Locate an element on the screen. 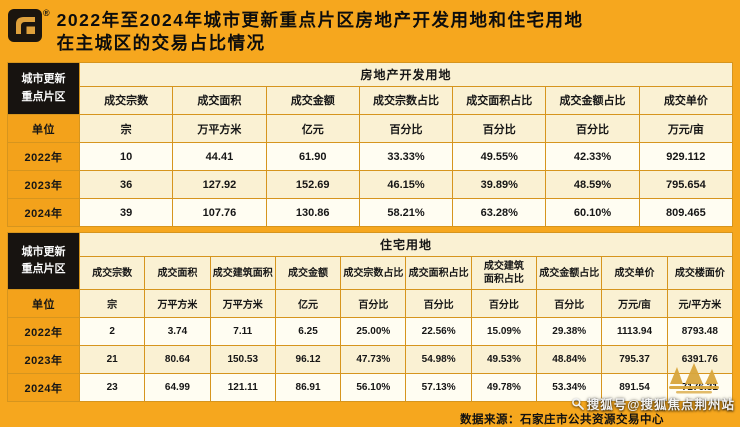 This screenshot has height=427, width=740. data-cell: 58.21% is located at coordinates (406, 213).